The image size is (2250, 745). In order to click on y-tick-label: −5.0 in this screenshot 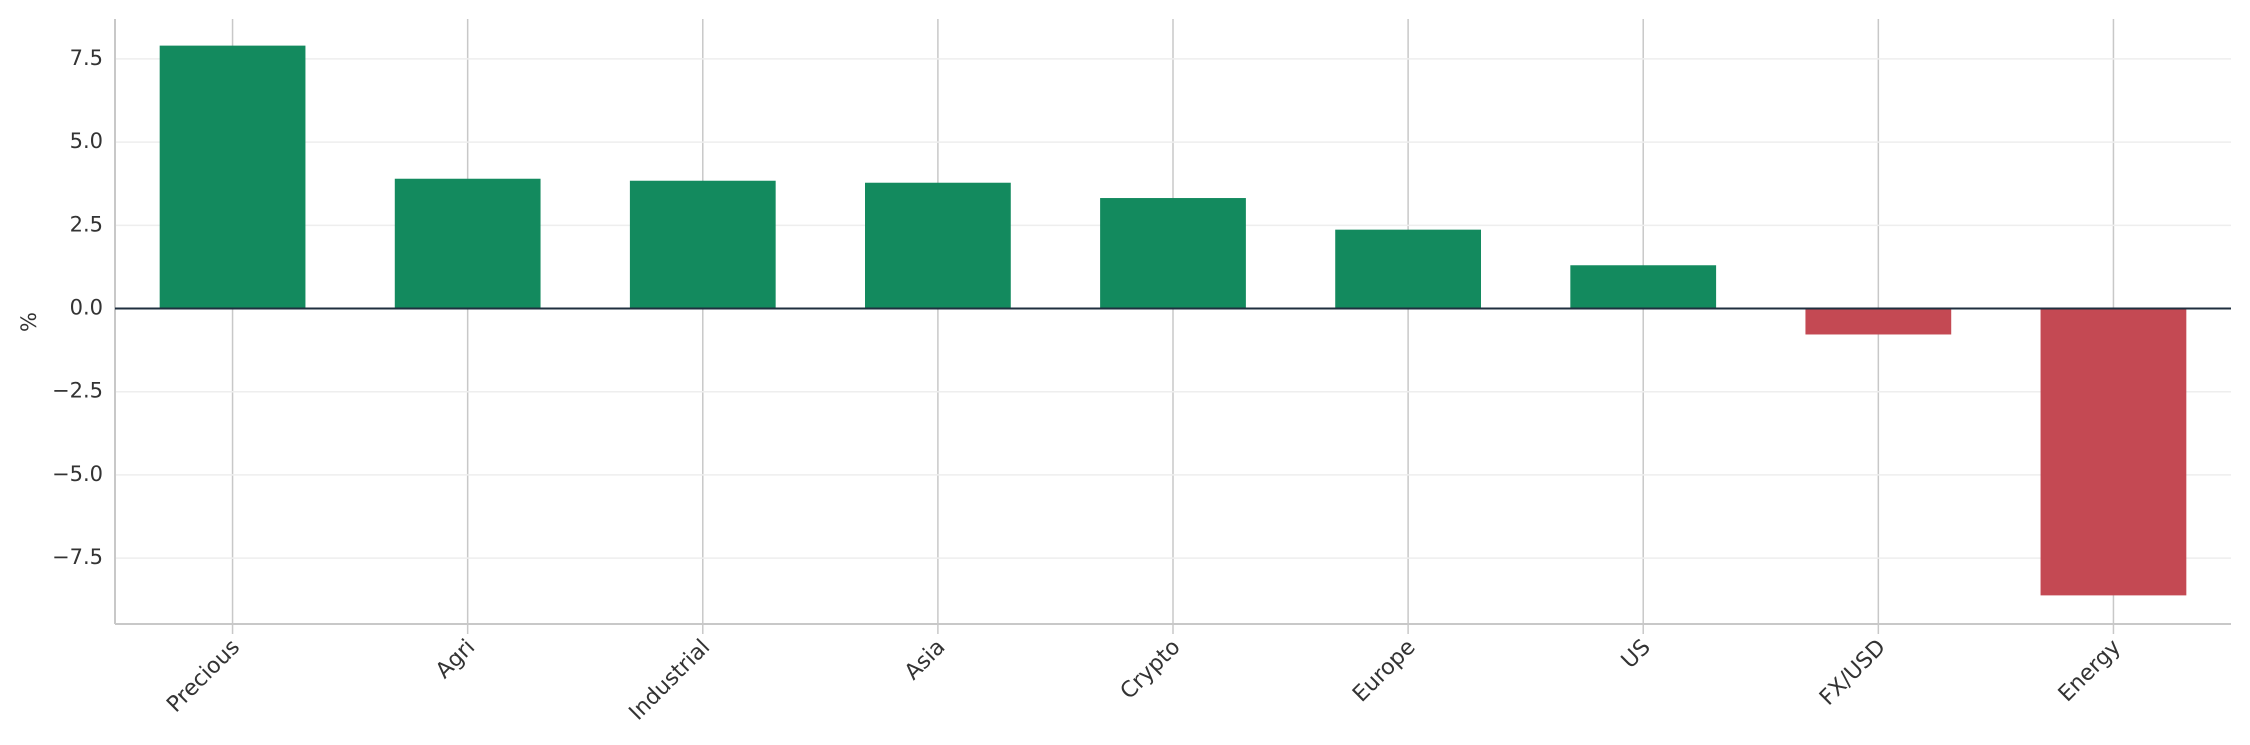, I will do `click(77, 474)`.